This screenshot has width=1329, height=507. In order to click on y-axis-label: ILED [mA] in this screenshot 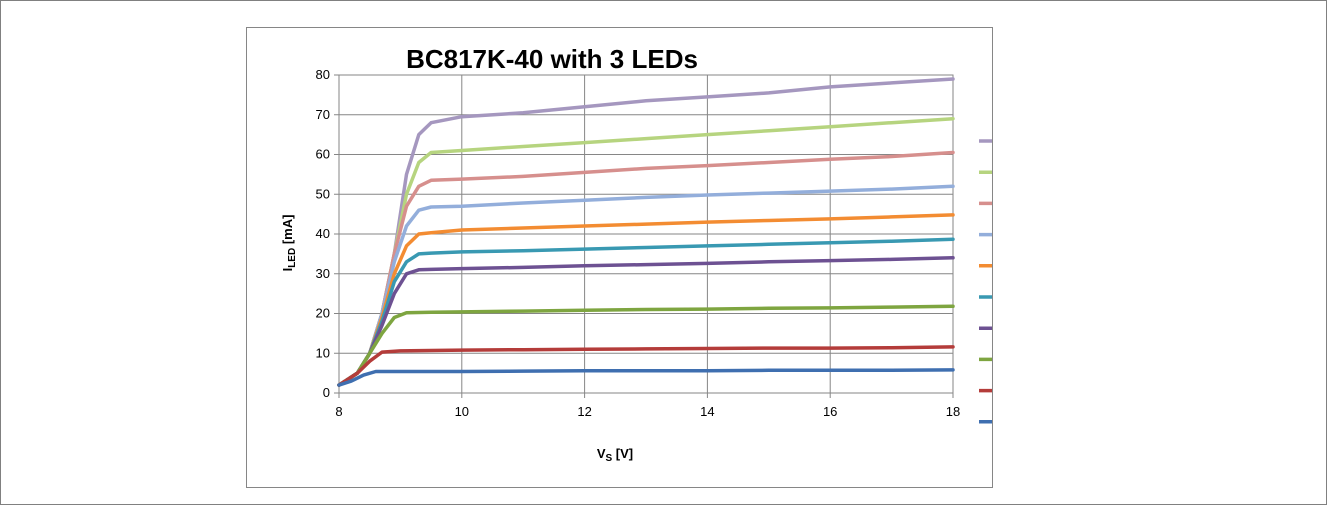, I will do `click(289, 243)`.